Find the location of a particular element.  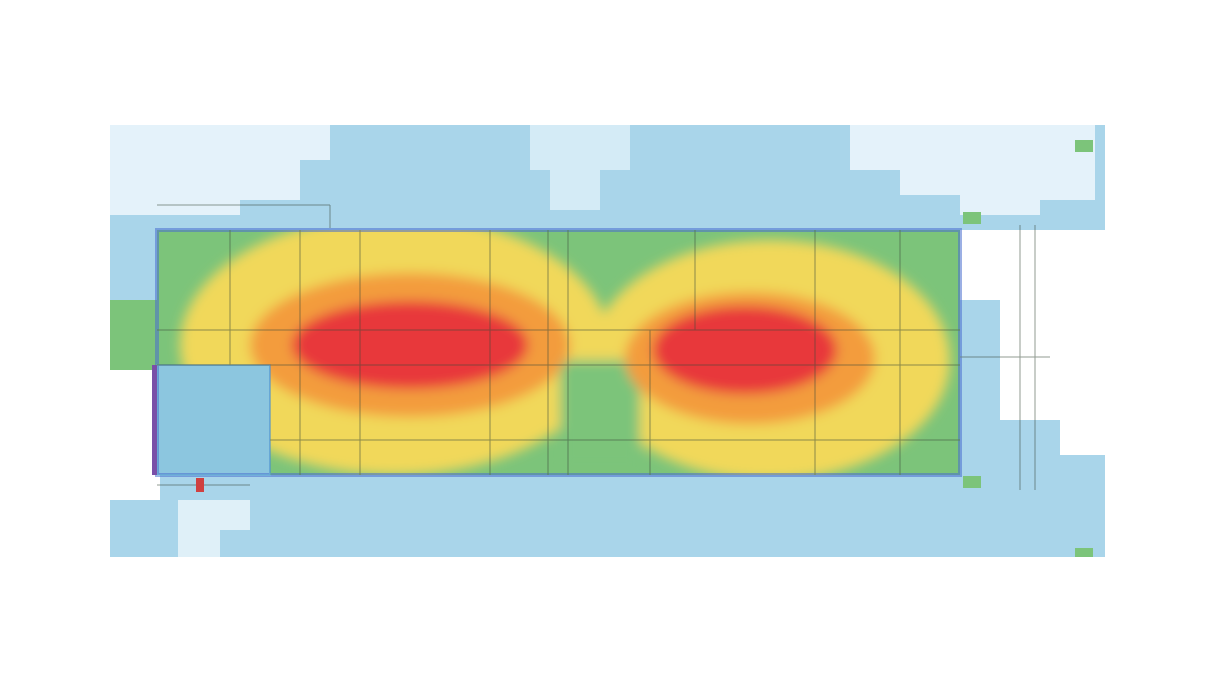

room-coverage is located at coordinates (213, 420).